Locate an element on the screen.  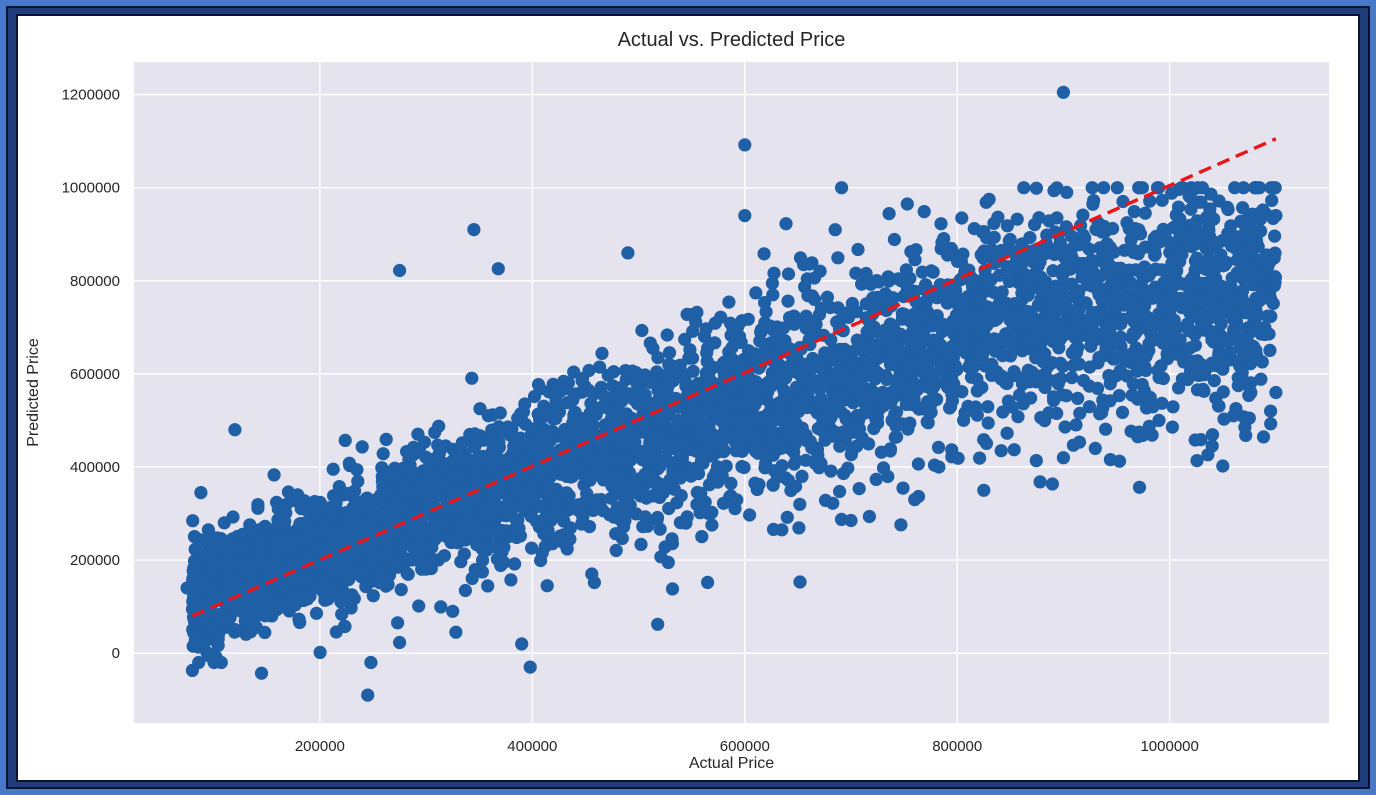
y-tick-label: 800000 is located at coordinates (95, 281).